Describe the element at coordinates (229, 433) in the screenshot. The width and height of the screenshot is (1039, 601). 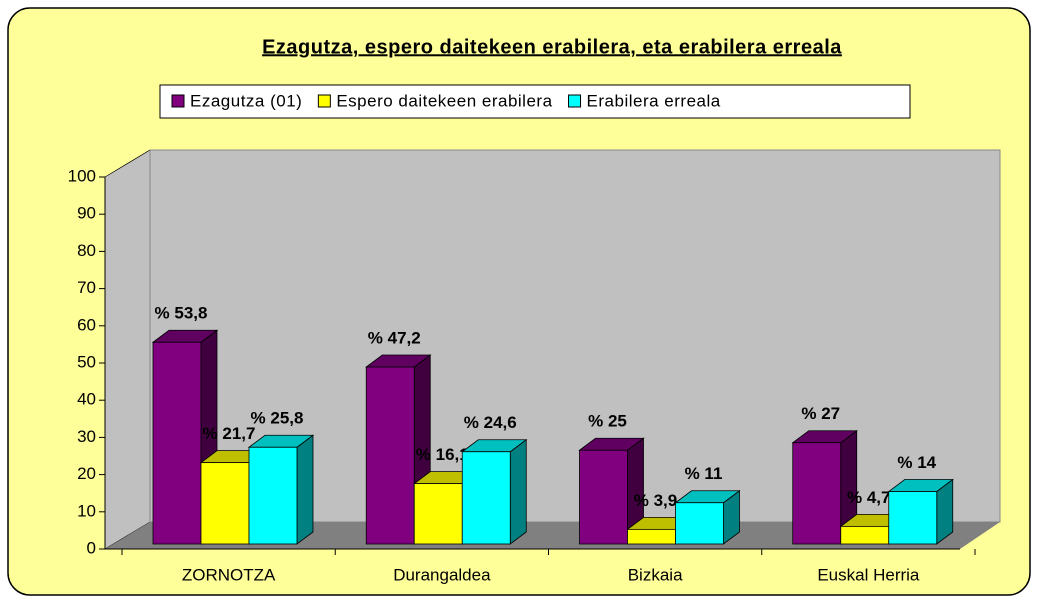
I see `data-label: % 21,7` at that location.